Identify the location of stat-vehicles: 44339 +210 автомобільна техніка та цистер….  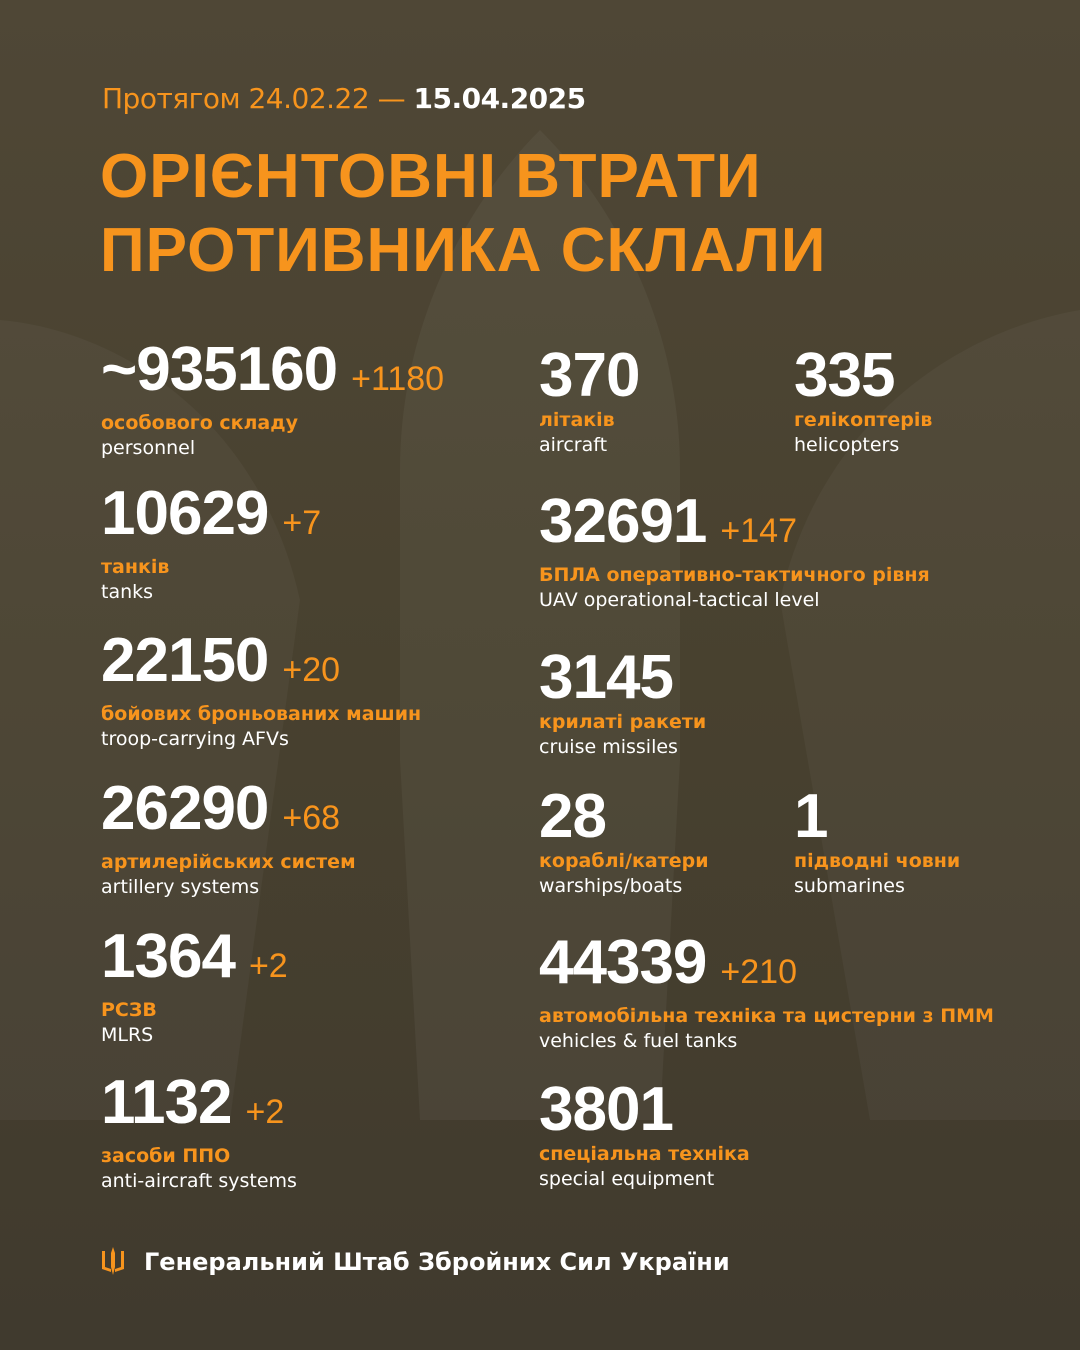
(766, 992).